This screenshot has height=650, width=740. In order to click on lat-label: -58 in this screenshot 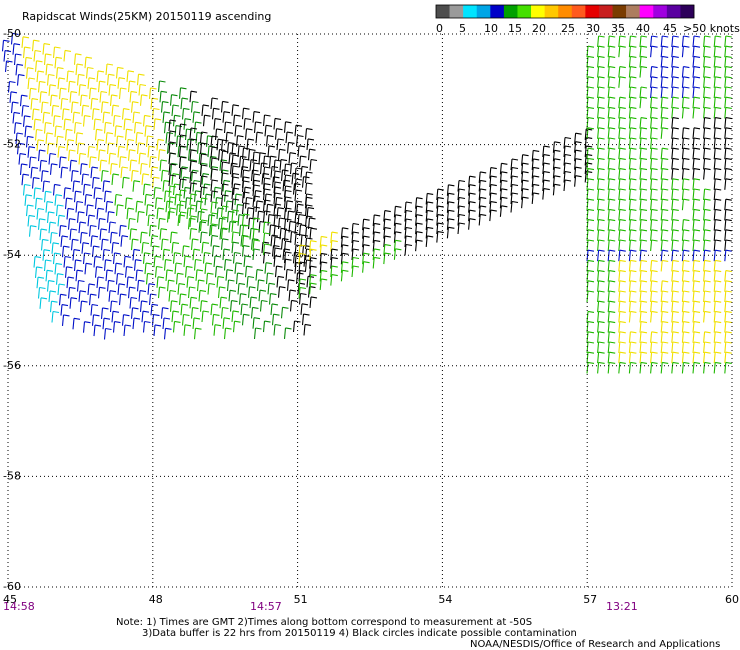, I will do `click(12, 475)`.